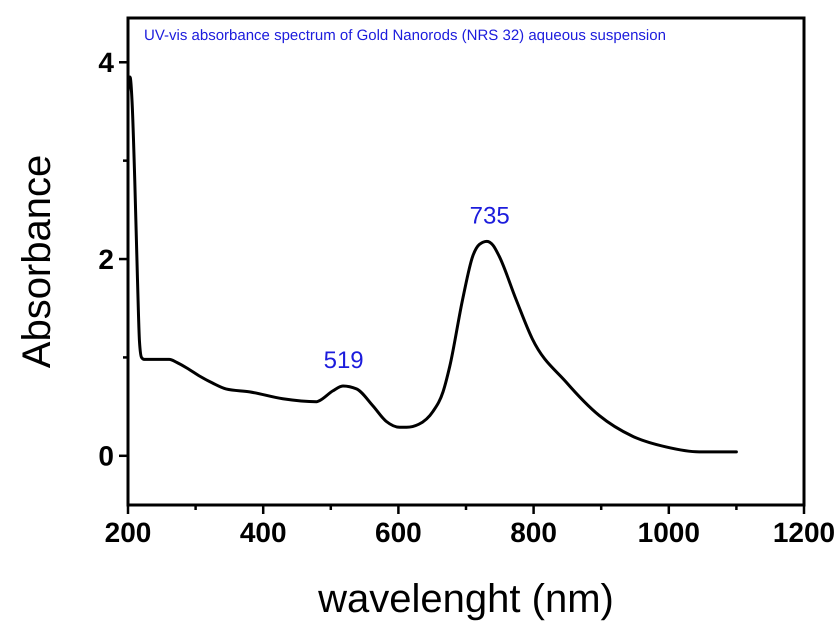 This screenshot has width=837, height=624. I want to click on x-tick-label: 200, so click(128, 532).